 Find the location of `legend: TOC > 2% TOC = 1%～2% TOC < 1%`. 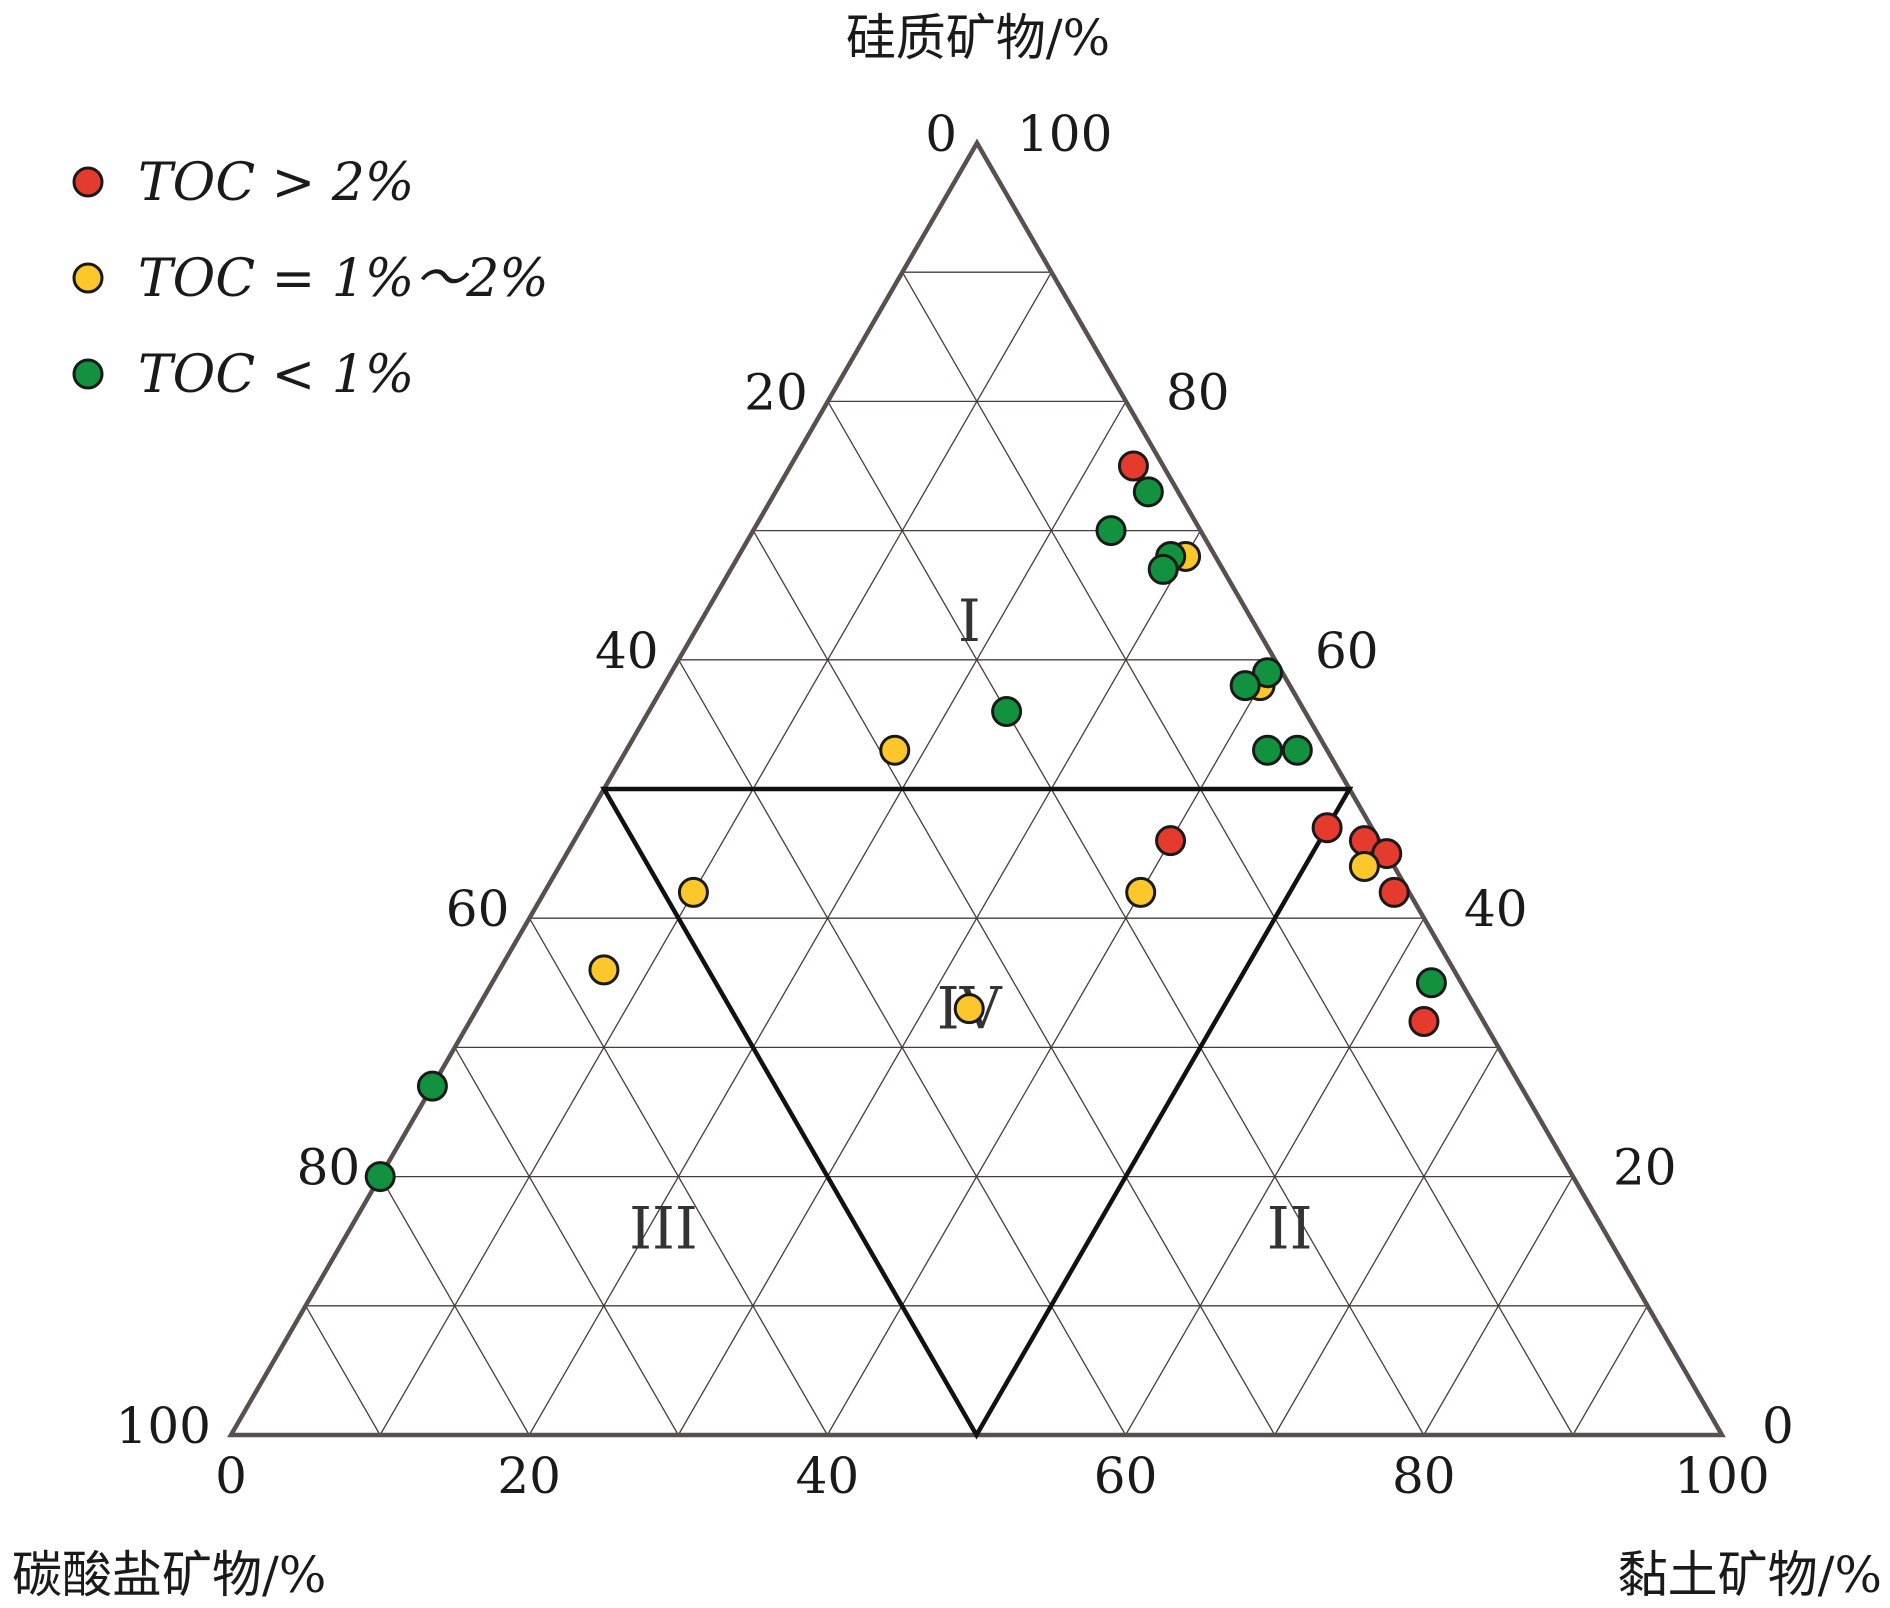

legend: TOC > 2% TOC = 1%～2% TOC < 1% is located at coordinates (310, 279).